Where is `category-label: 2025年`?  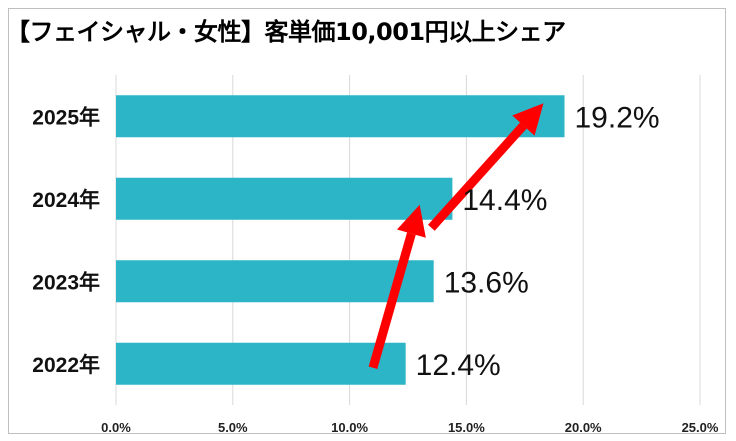 category-label: 2025年 is located at coordinates (66, 117).